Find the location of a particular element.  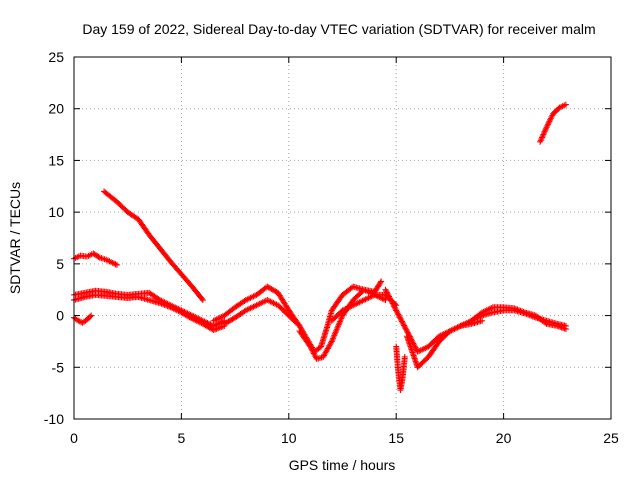

x-tick-label: 20 is located at coordinates (504, 438).